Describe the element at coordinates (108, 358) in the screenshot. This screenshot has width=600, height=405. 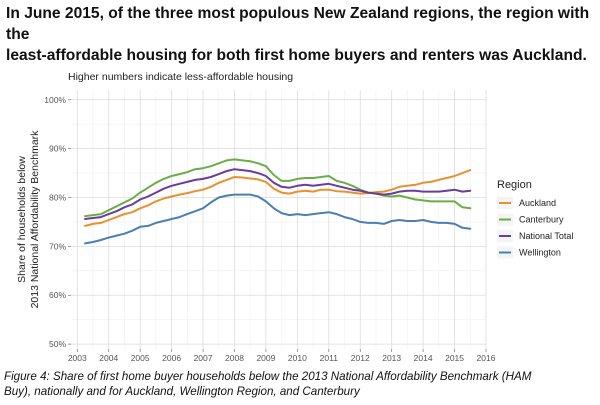
I see `x-tick-label: 2004` at that location.